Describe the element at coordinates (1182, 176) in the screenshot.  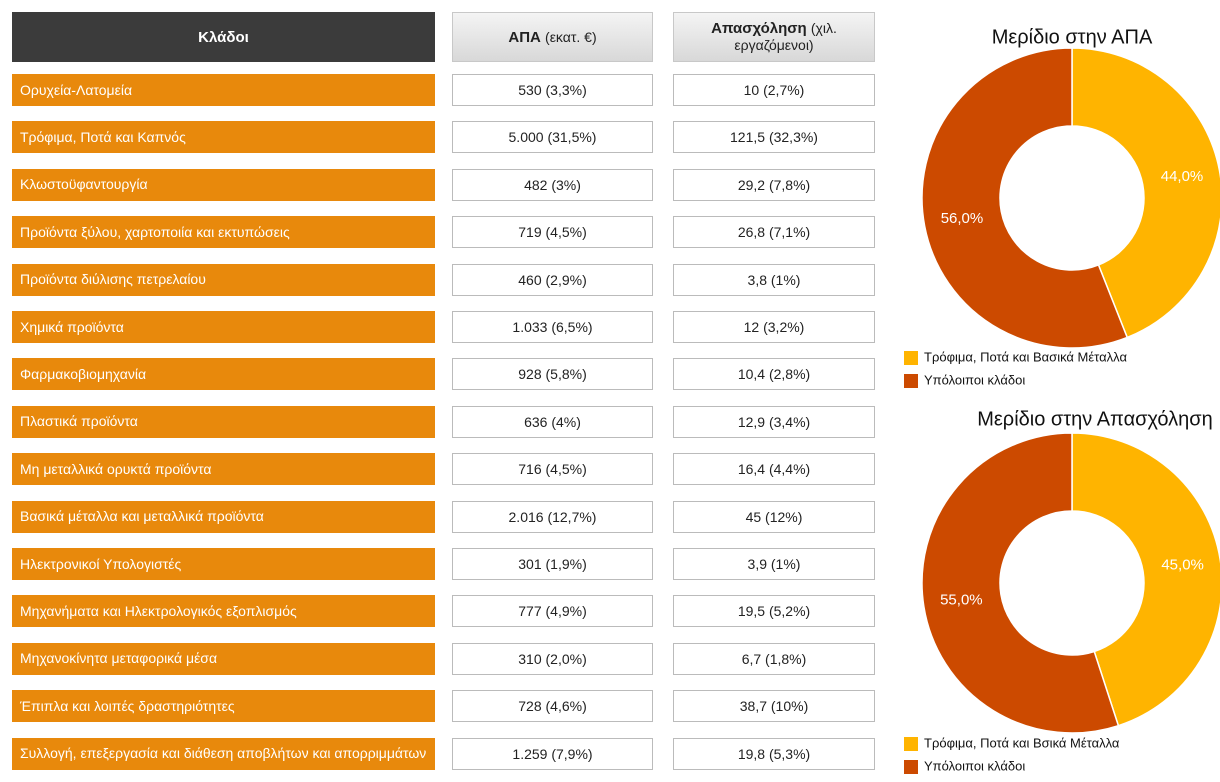
I see `data-label: 44,0%` at that location.